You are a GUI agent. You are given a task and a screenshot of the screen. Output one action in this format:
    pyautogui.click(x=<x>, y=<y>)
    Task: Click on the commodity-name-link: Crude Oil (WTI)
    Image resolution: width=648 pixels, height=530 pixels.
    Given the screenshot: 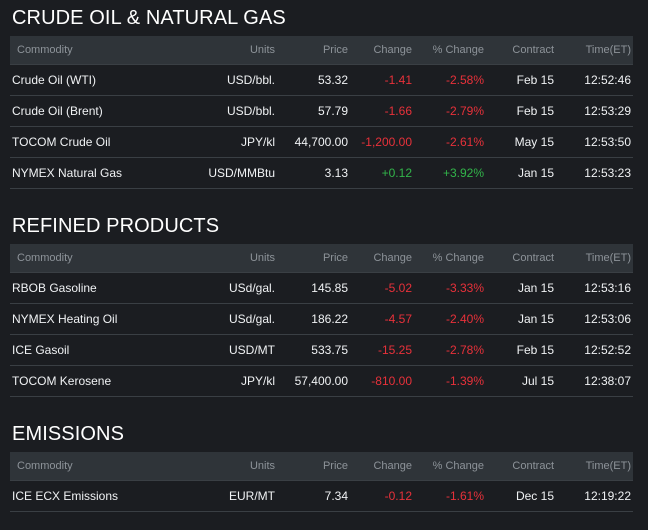 What is the action you would take?
    pyautogui.click(x=105, y=80)
    